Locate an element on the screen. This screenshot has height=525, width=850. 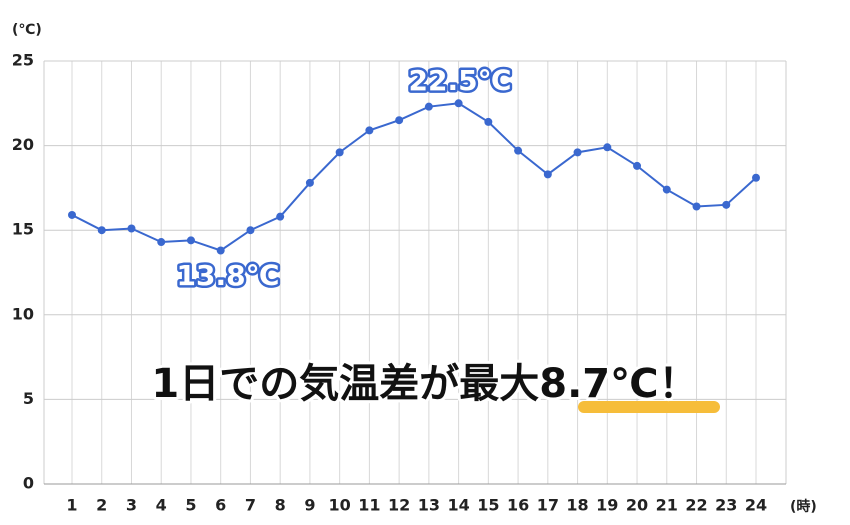
y-tick-label: 0 is located at coordinates (28, 483).